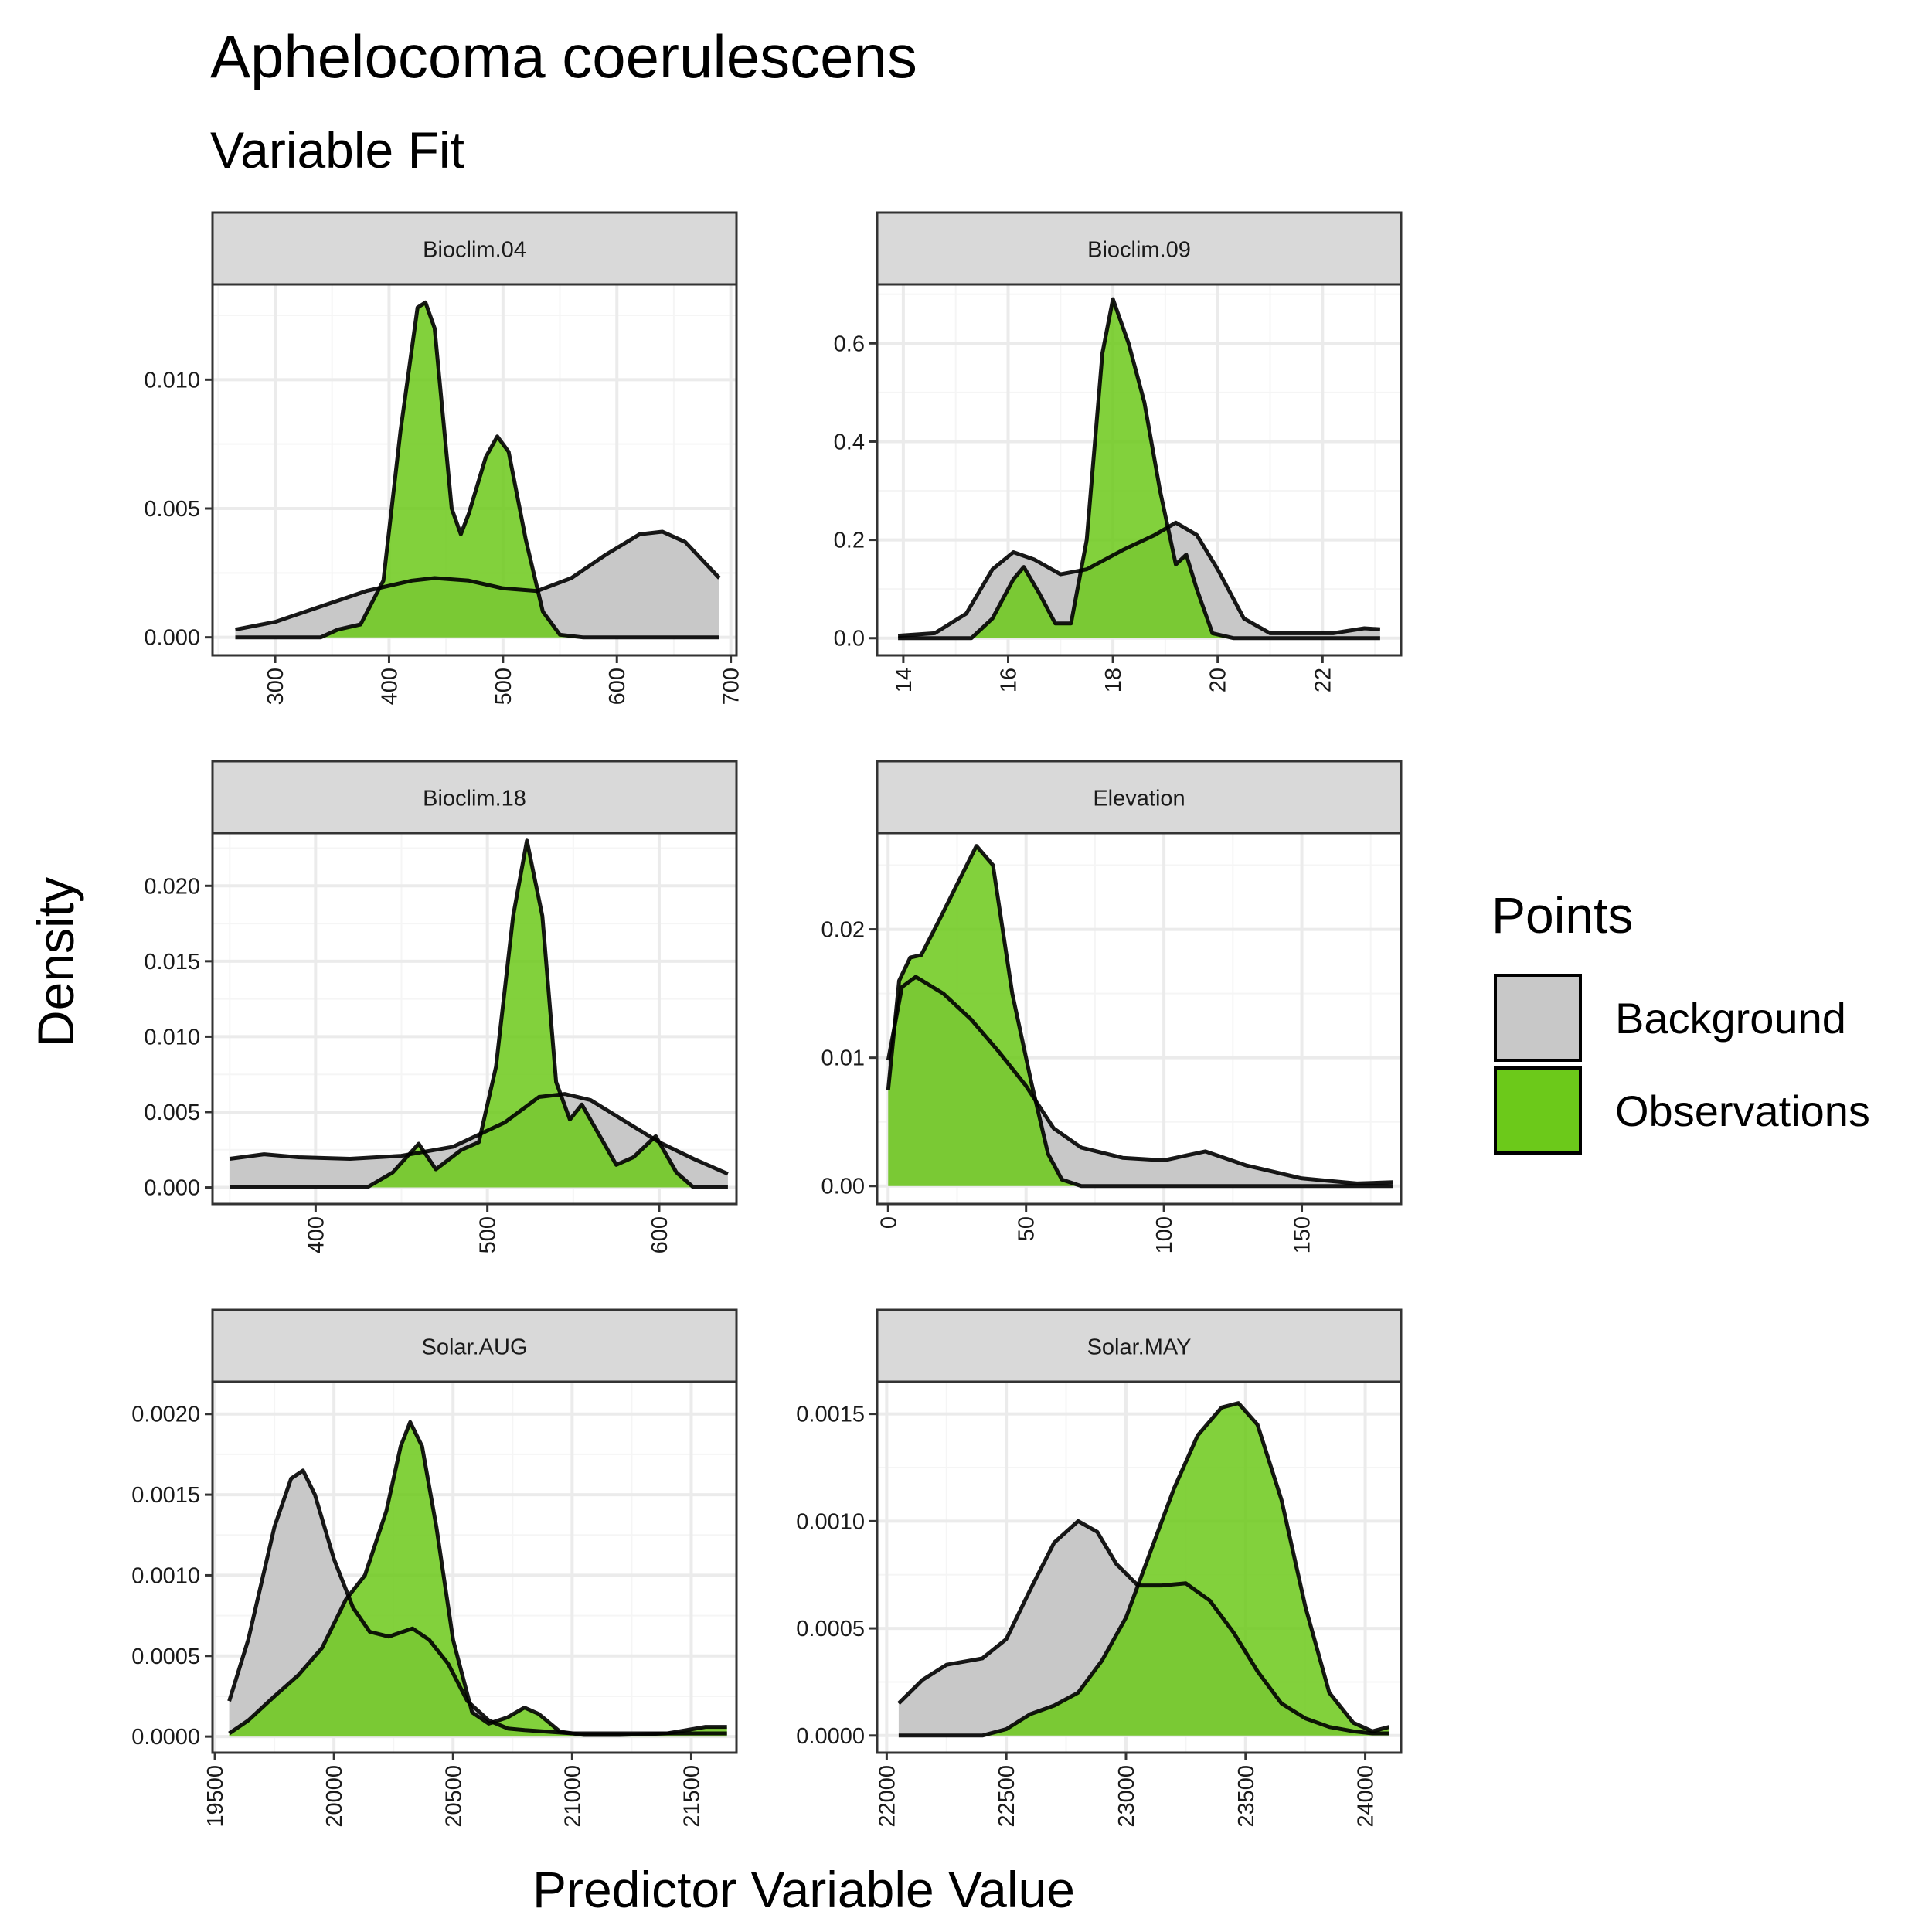 The image size is (1932, 1932). What do you see at coordinates (166, 1415) in the screenshot?
I see `y-tick-label: 0.0020` at bounding box center [166, 1415].